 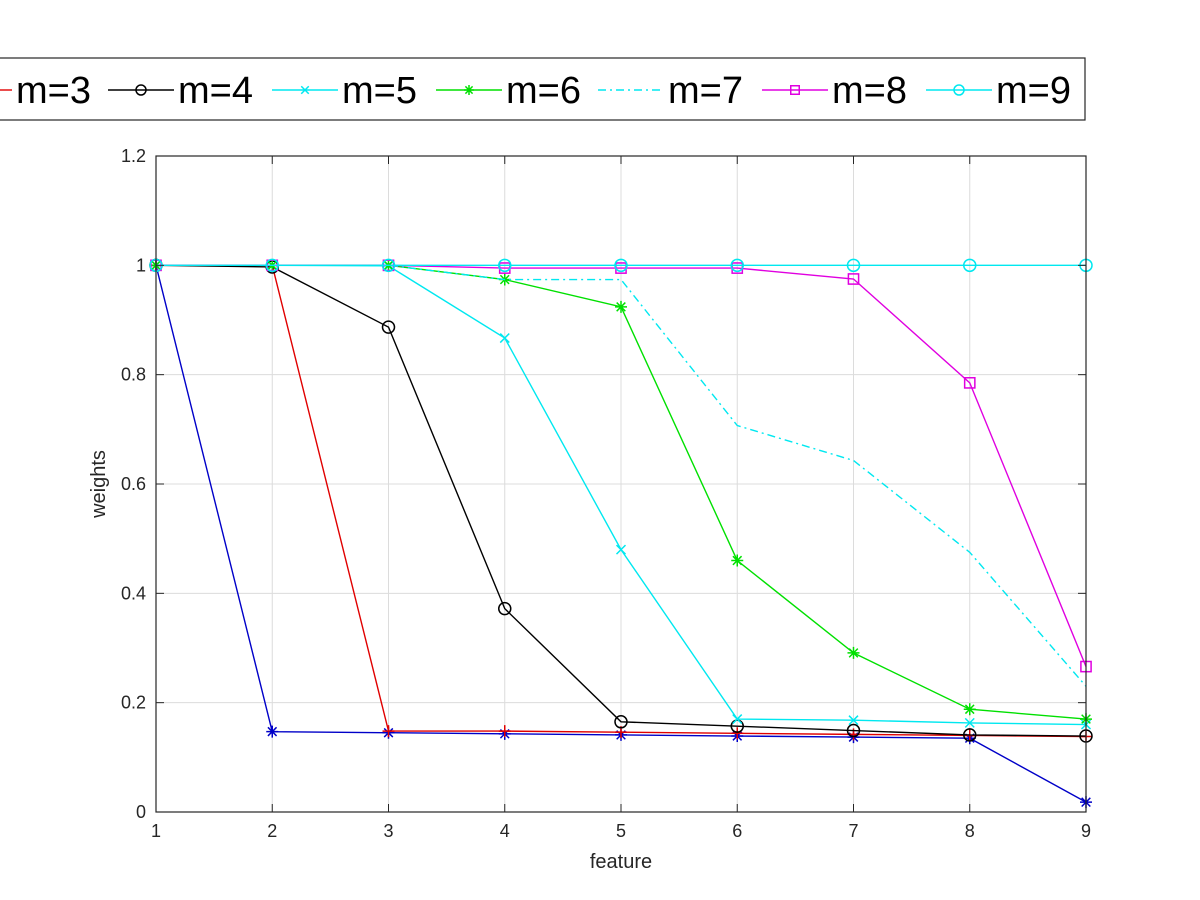 What do you see at coordinates (853, 831) in the screenshot?
I see `x-tick-label: 7` at bounding box center [853, 831].